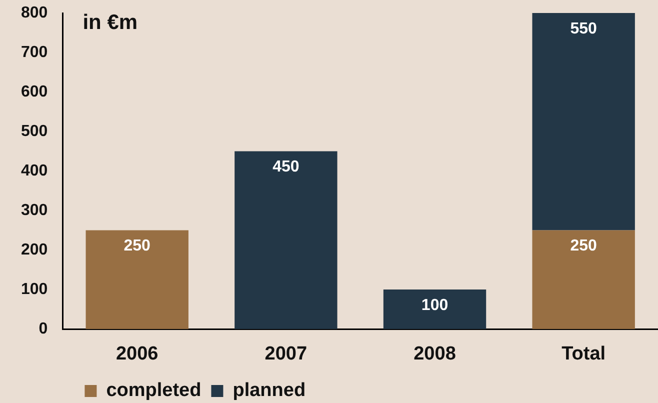 The image size is (658, 403). Describe the element at coordinates (43, 329) in the screenshot. I see `y-tick-label: 0` at that location.